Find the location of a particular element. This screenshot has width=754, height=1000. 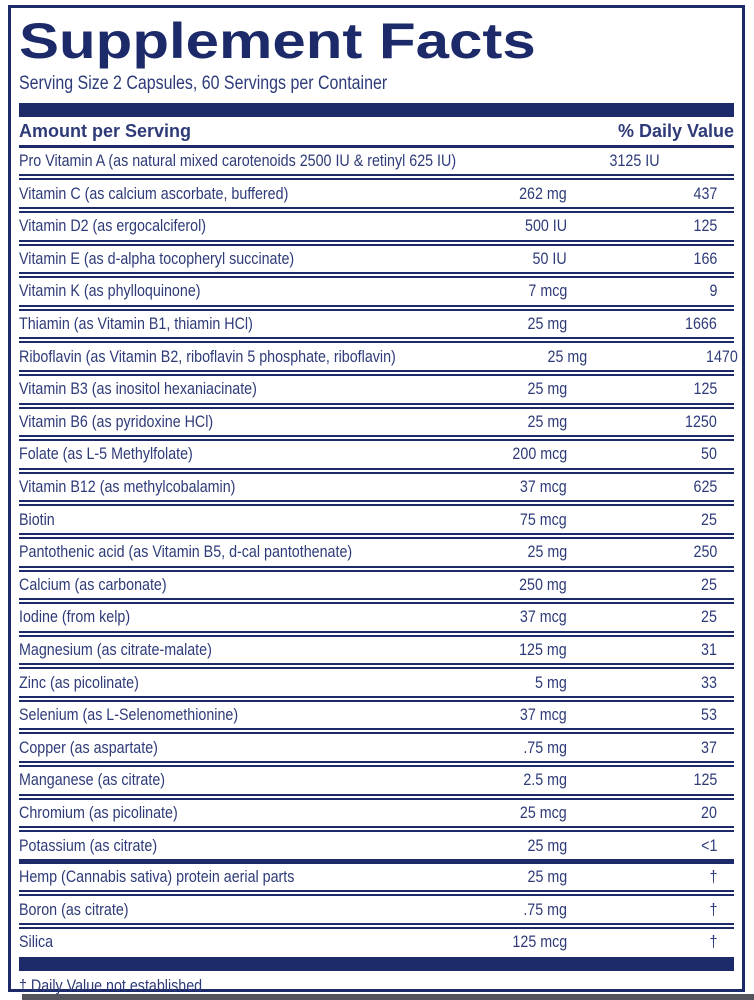

nutrient-amount-text: .75 mg is located at coordinates (545, 909).